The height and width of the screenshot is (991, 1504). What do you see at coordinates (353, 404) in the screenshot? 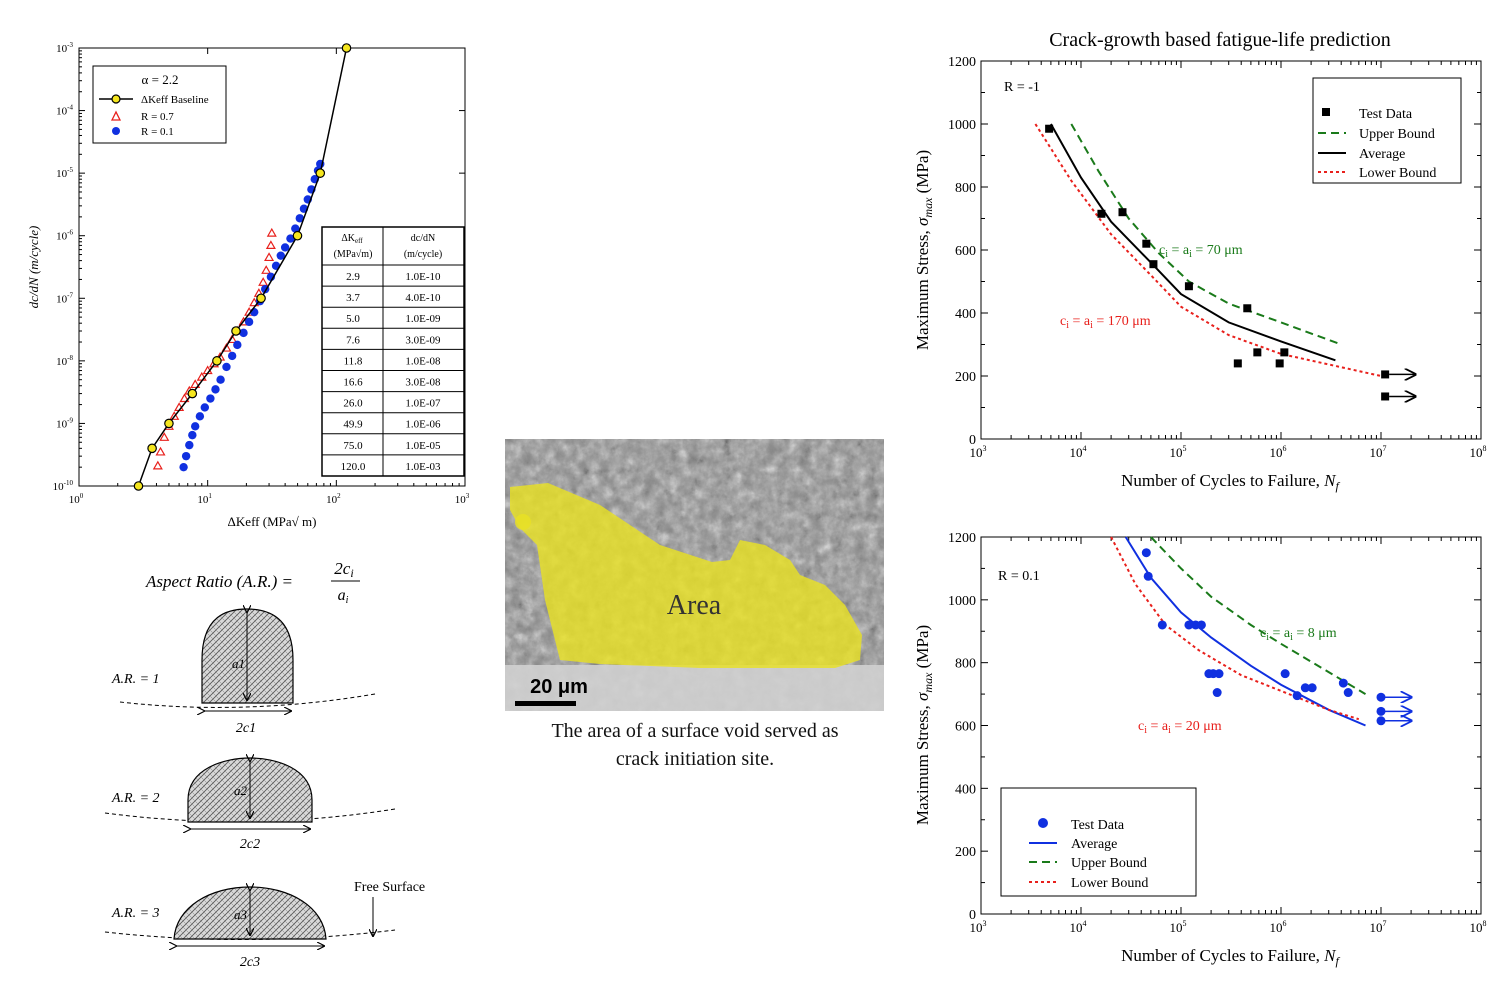
I see `cg-table-cell-dk: 26.0` at bounding box center [353, 404].